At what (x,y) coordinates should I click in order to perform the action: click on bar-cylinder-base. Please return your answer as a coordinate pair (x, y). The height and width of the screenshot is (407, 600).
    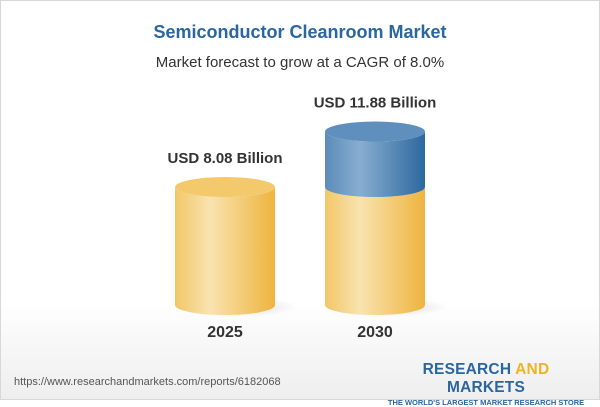
    Looking at the image, I should click on (375, 251).